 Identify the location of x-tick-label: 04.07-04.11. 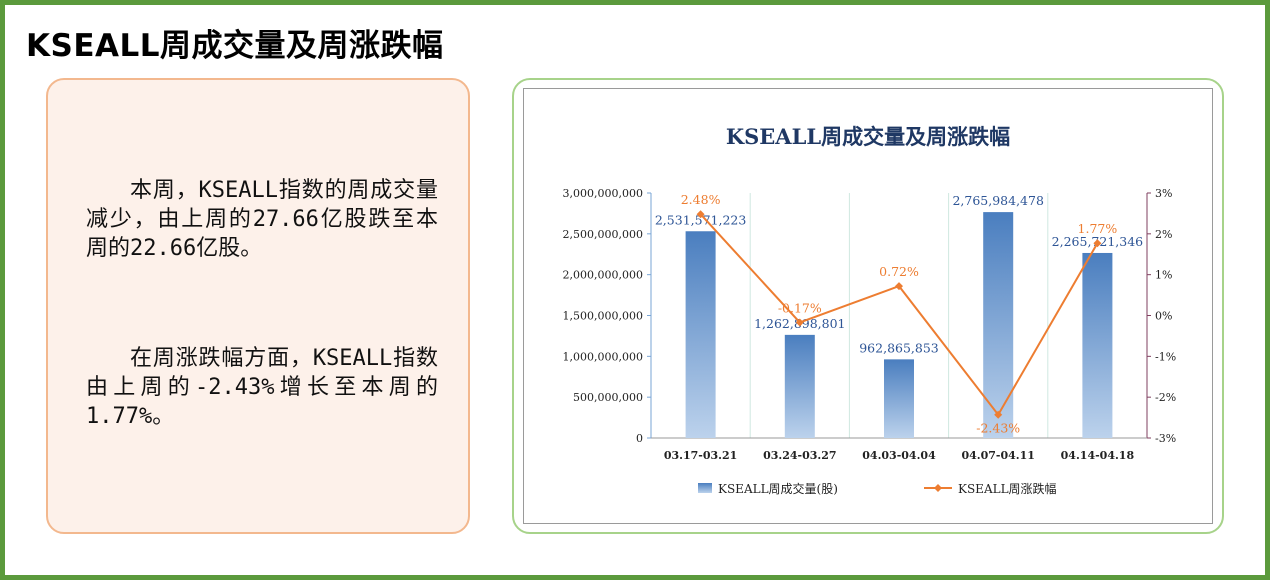
(997, 455).